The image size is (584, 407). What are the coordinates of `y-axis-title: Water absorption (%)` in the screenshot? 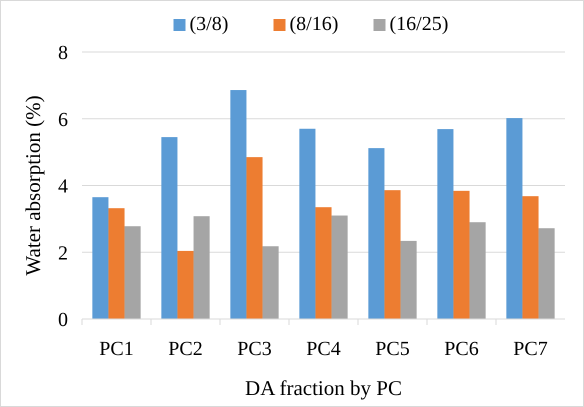 It's located at (33, 185).